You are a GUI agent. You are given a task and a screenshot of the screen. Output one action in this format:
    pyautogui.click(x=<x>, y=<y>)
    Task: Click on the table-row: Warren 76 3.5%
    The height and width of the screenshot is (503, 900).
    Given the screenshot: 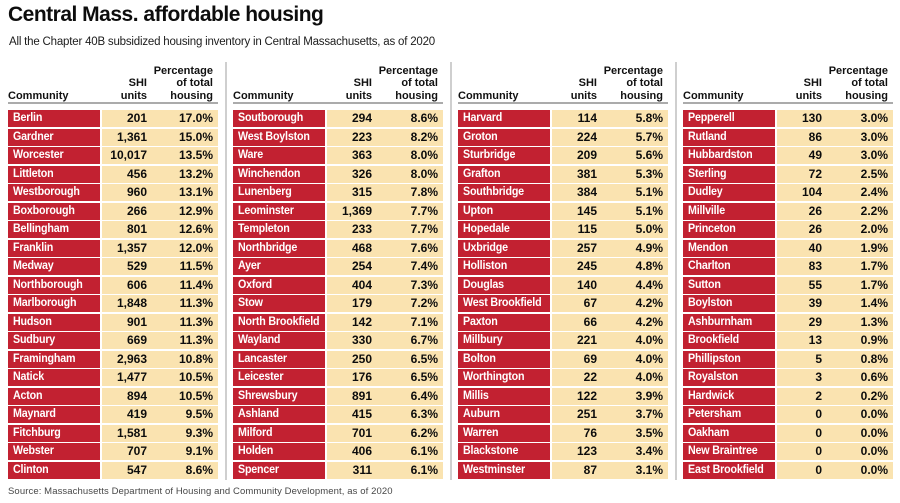 What is the action you would take?
    pyautogui.click(x=563, y=433)
    